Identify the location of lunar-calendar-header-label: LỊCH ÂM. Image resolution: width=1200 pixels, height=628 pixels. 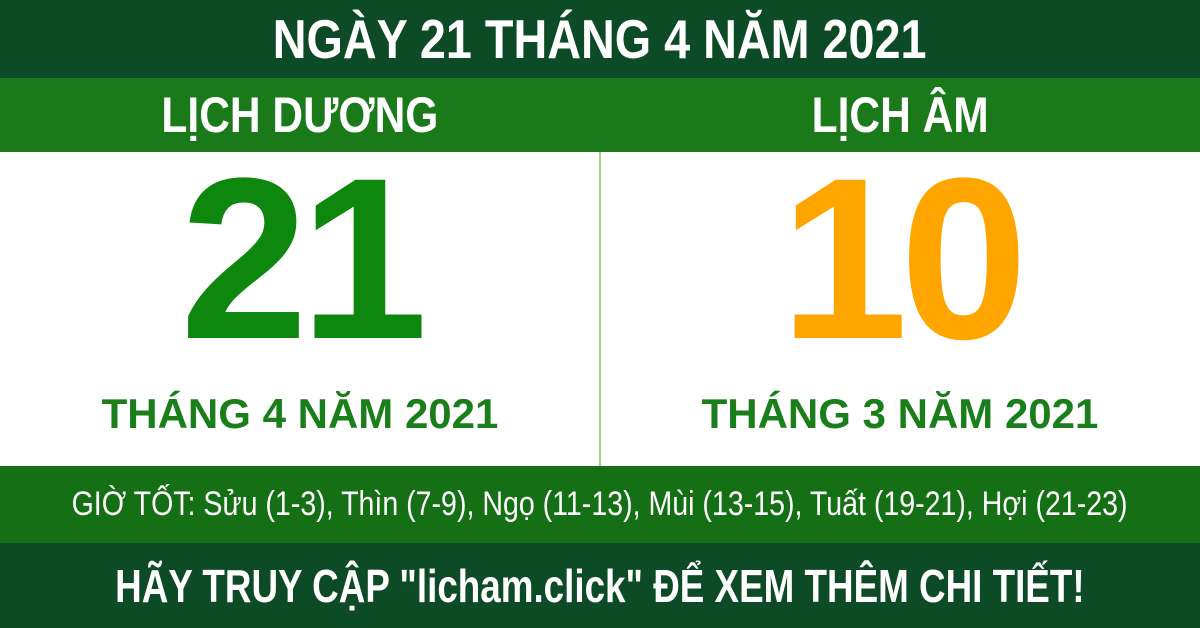
(900, 115).